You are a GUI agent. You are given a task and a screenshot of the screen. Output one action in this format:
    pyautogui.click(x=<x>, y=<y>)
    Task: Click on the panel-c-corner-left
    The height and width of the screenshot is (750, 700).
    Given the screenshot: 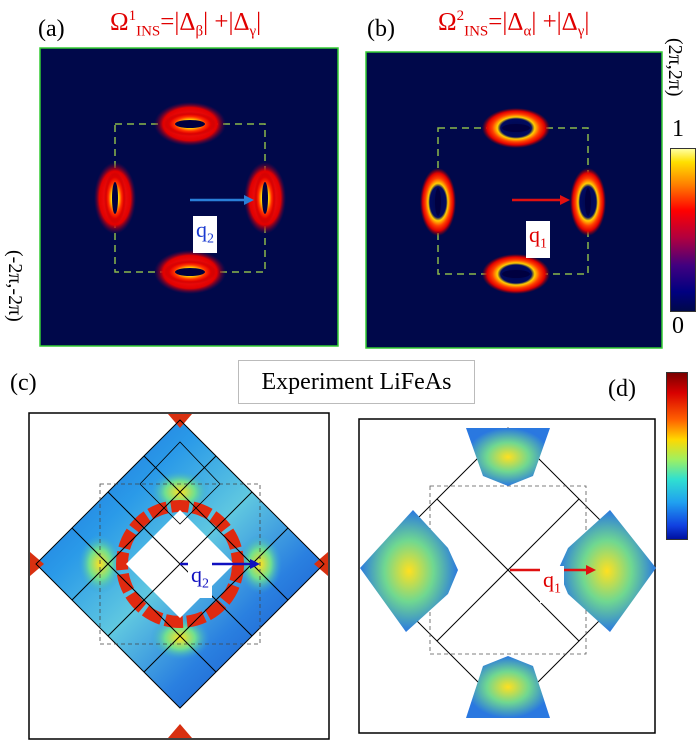 What is the action you would take?
    pyautogui.click(x=37, y=564)
    